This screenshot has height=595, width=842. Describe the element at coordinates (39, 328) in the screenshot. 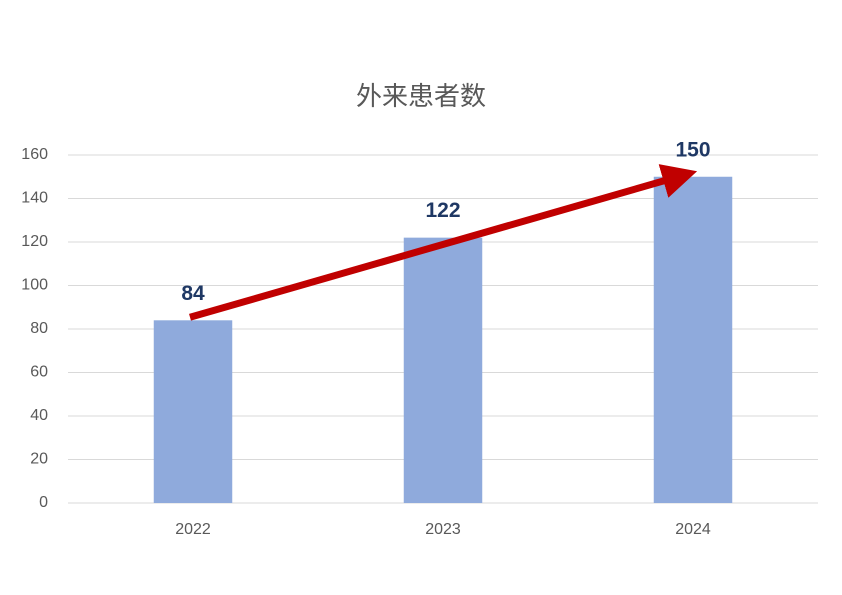

I see `y-tick-label: 80` at that location.